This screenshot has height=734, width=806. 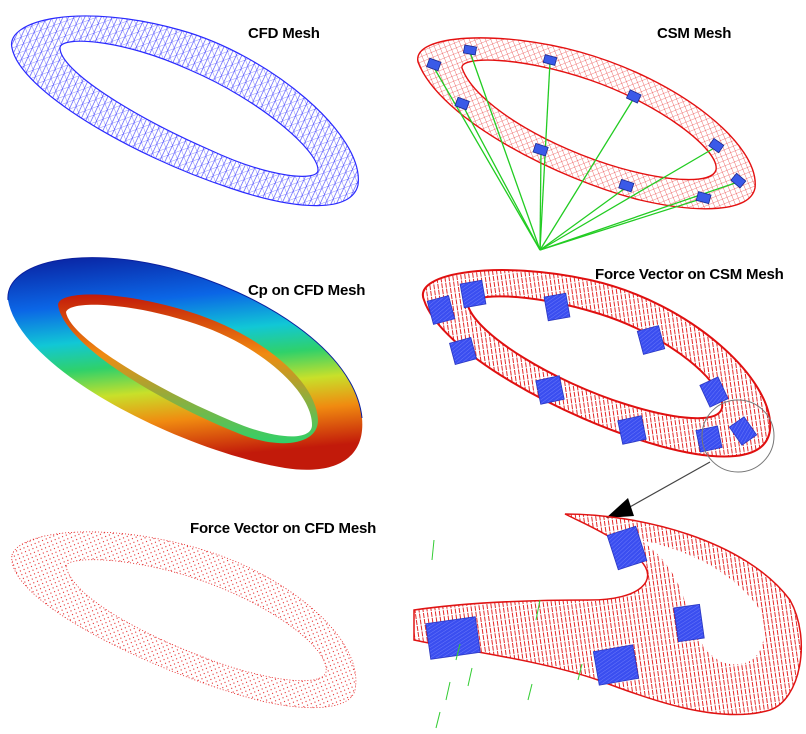 What do you see at coordinates (185, 111) in the screenshot?
I see `cfd-mesh-torus` at bounding box center [185, 111].